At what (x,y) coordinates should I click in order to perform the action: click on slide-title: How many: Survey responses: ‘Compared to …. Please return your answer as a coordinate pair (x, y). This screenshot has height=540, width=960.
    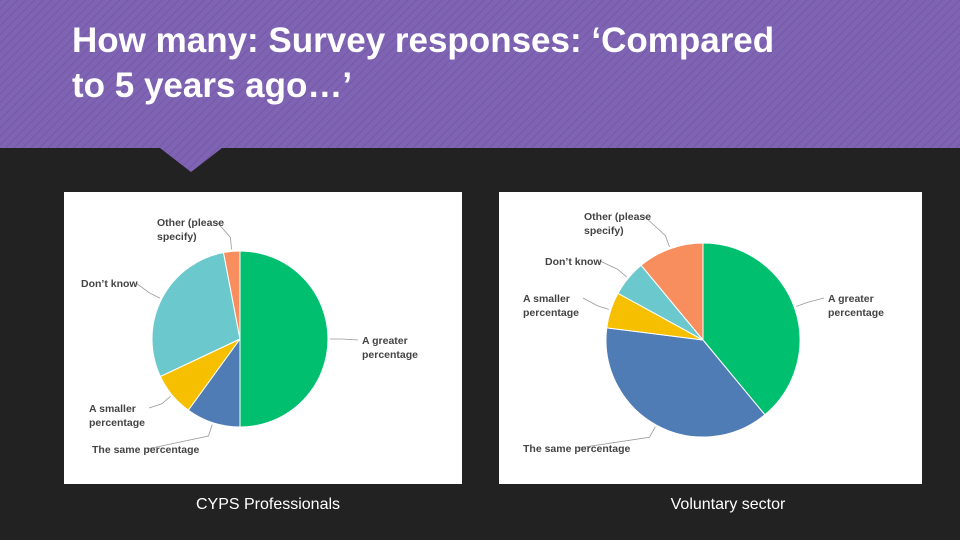
    Looking at the image, I should click on (423, 63).